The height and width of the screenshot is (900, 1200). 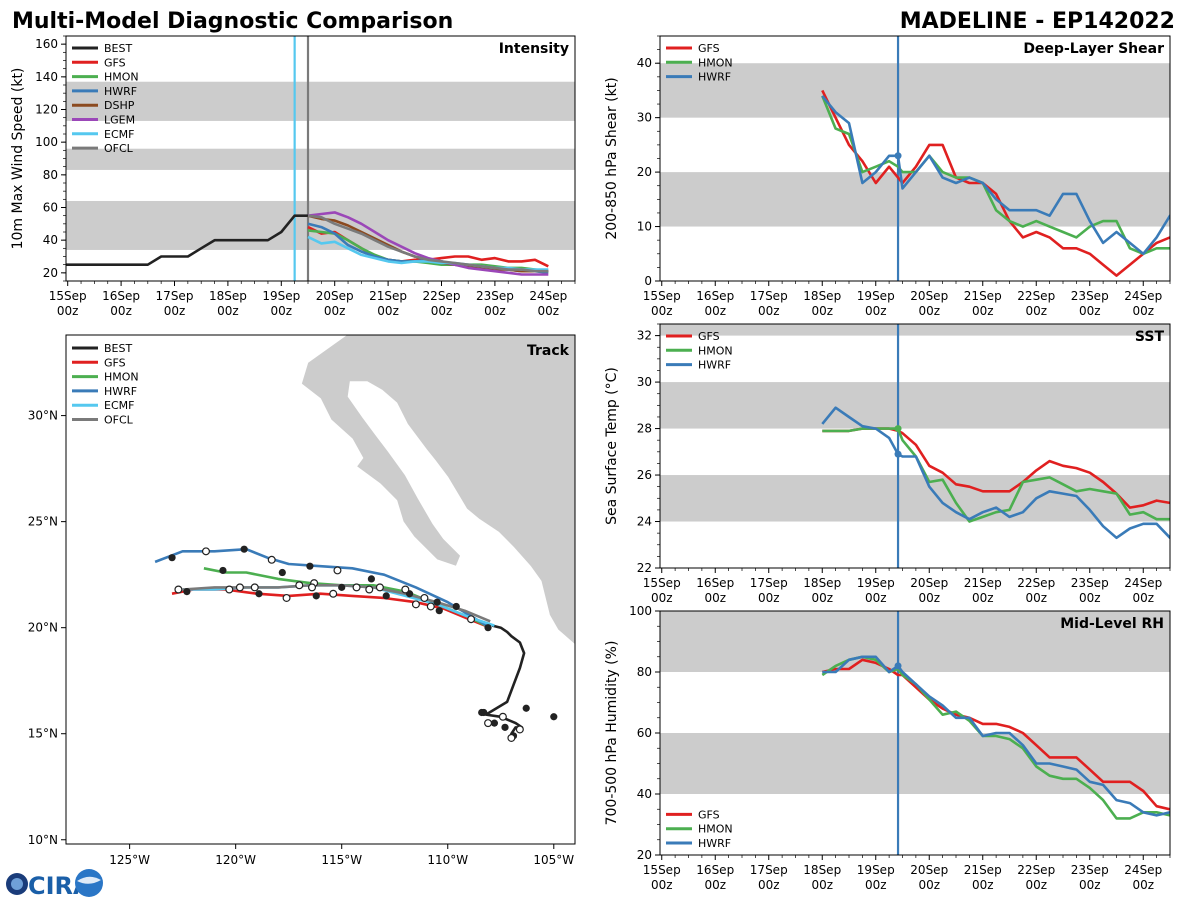 What do you see at coordinates (983, 870) in the screenshot?
I see `x-tick-label: 21Sep` at bounding box center [983, 870].